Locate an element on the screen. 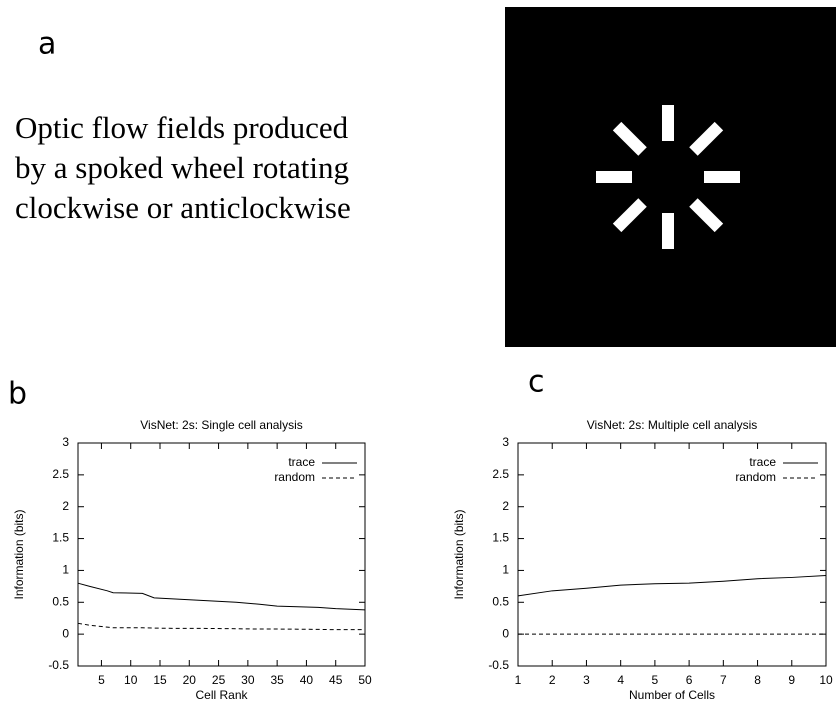 The height and width of the screenshot is (705, 836). x-tick-label: 6 is located at coordinates (689, 680).